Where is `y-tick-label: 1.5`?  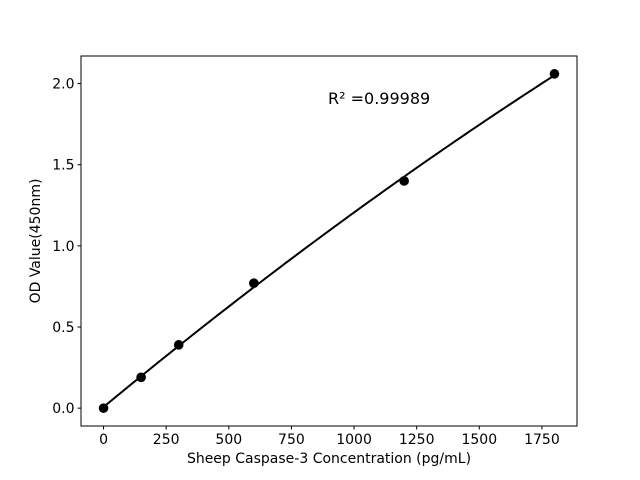 y-tick-label: 1.5 is located at coordinates (63, 166).